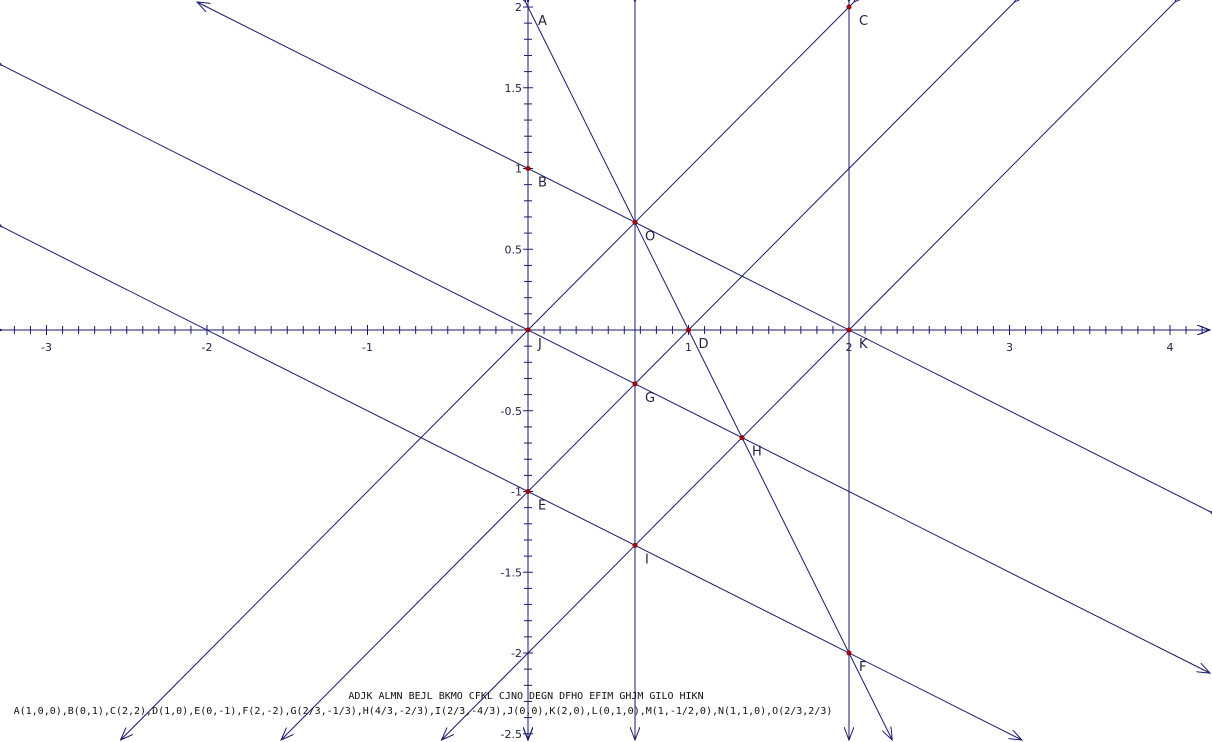 The width and height of the screenshot is (1212, 742). What do you see at coordinates (528, 491) in the screenshot?
I see `point-e-marker` at bounding box center [528, 491].